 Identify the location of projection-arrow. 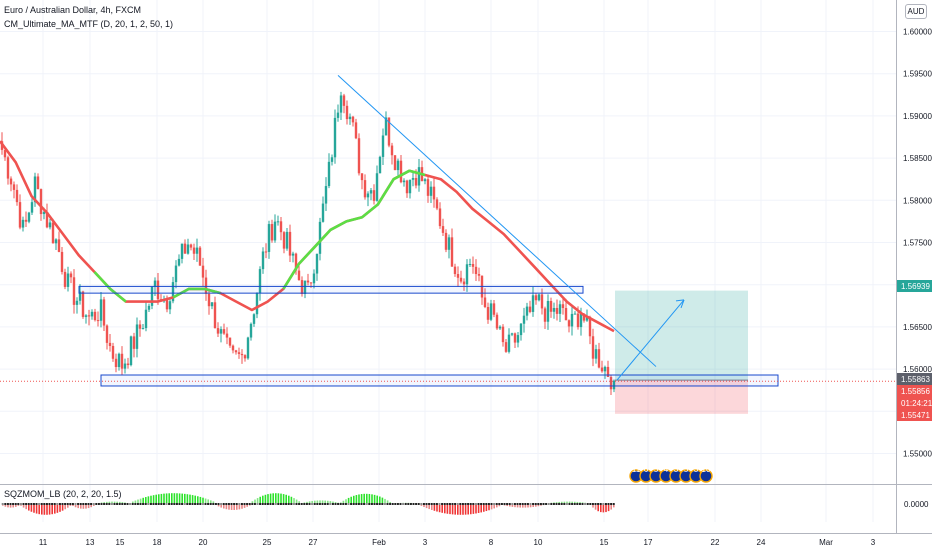
(650, 340).